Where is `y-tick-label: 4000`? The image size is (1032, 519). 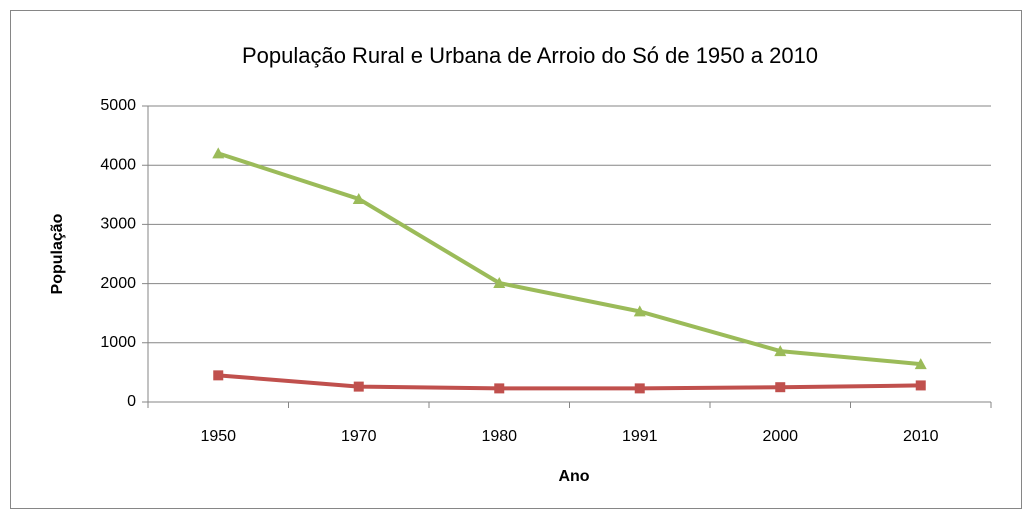 y-tick-label: 4000 is located at coordinates (118, 164).